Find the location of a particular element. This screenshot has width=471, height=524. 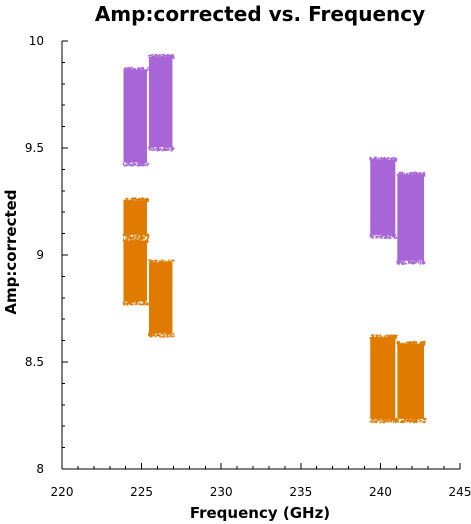

cluster-core is located at coordinates (383, 197).